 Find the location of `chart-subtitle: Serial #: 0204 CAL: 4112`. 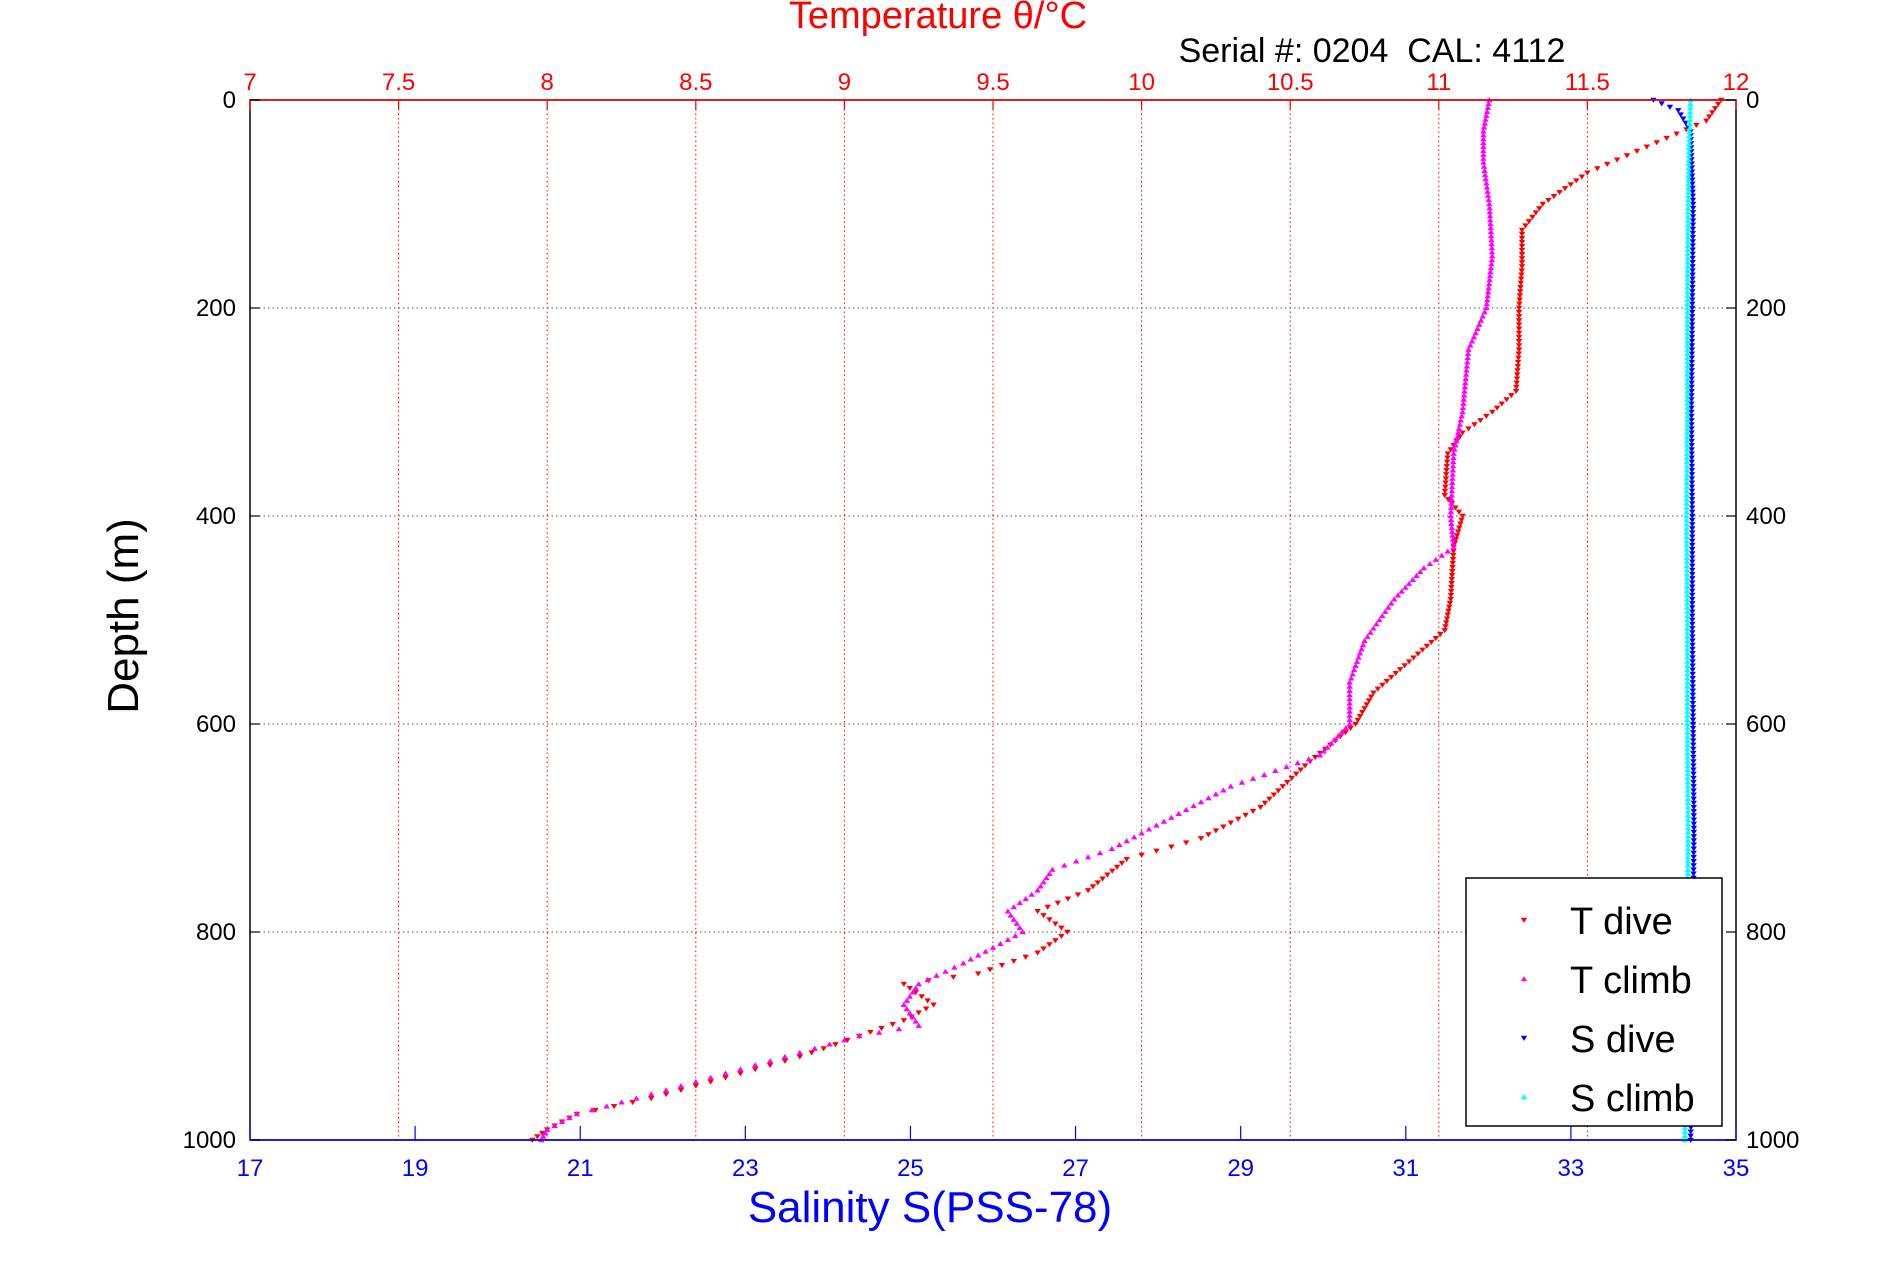

chart-subtitle: Serial #: 0204 CAL: 4112 is located at coordinates (1372, 51).